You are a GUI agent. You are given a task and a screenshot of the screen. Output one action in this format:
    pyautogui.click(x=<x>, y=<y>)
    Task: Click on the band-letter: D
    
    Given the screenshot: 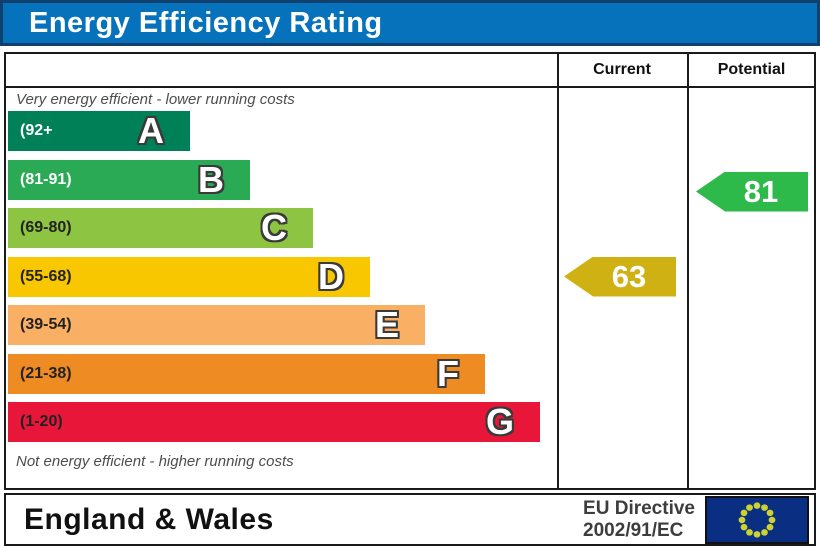 What is the action you would take?
    pyautogui.click(x=331, y=276)
    